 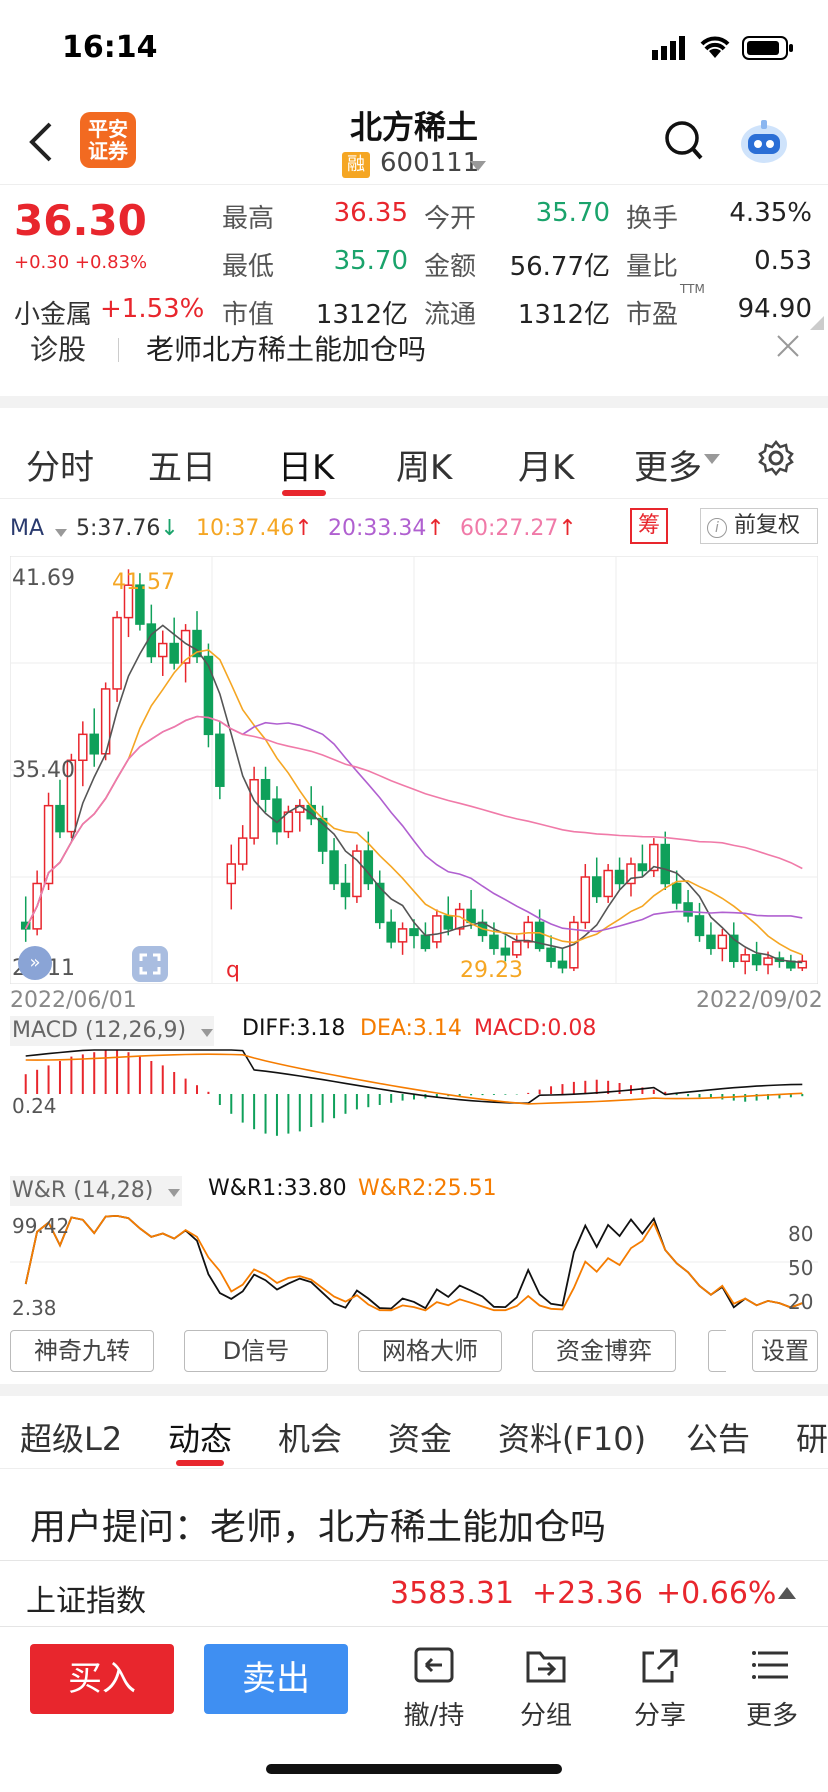 What do you see at coordinates (430, 1351) in the screenshot?
I see `tool-chip-2: 网格大师` at bounding box center [430, 1351].